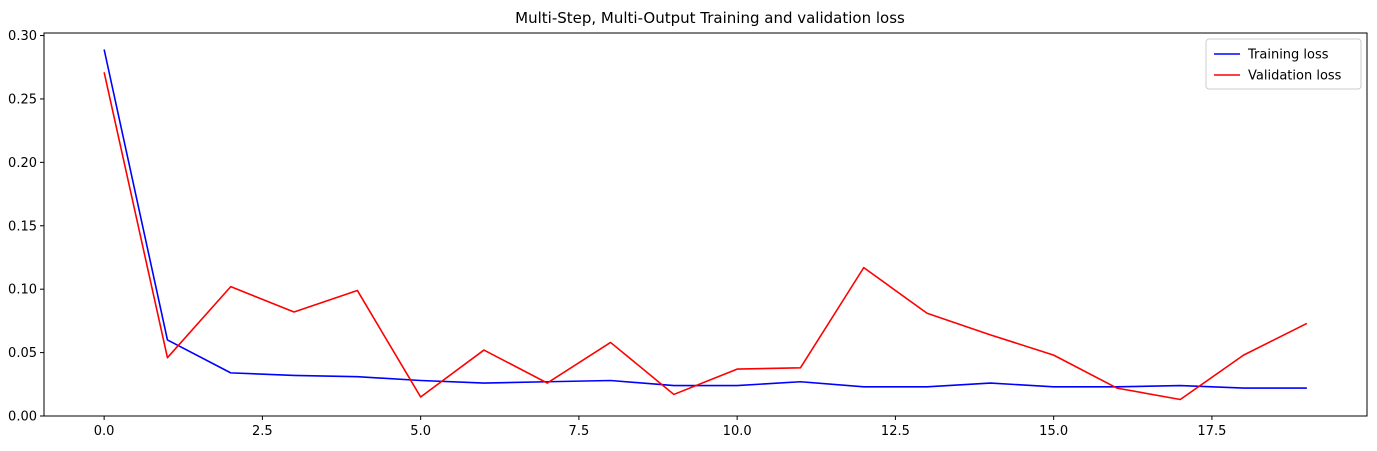 The width and height of the screenshot is (1377, 451). Describe the element at coordinates (22, 417) in the screenshot. I see `y-tick-label: 0.00` at that location.